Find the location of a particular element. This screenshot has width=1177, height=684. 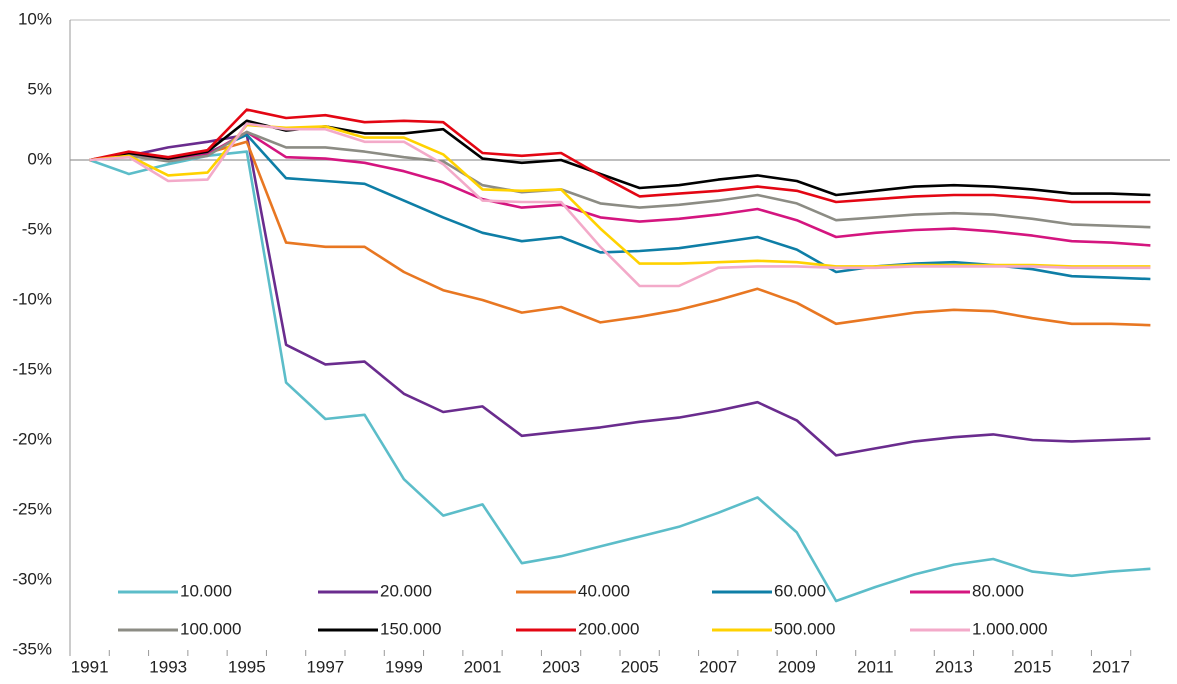

x-tick-label: 2015 is located at coordinates (1033, 666).